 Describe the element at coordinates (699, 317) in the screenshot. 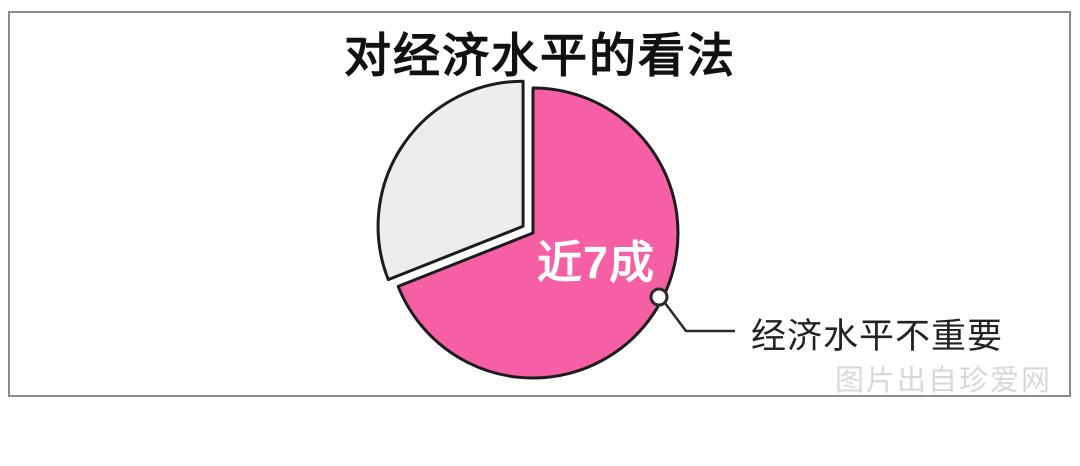

I see `callout-leader-line` at that location.